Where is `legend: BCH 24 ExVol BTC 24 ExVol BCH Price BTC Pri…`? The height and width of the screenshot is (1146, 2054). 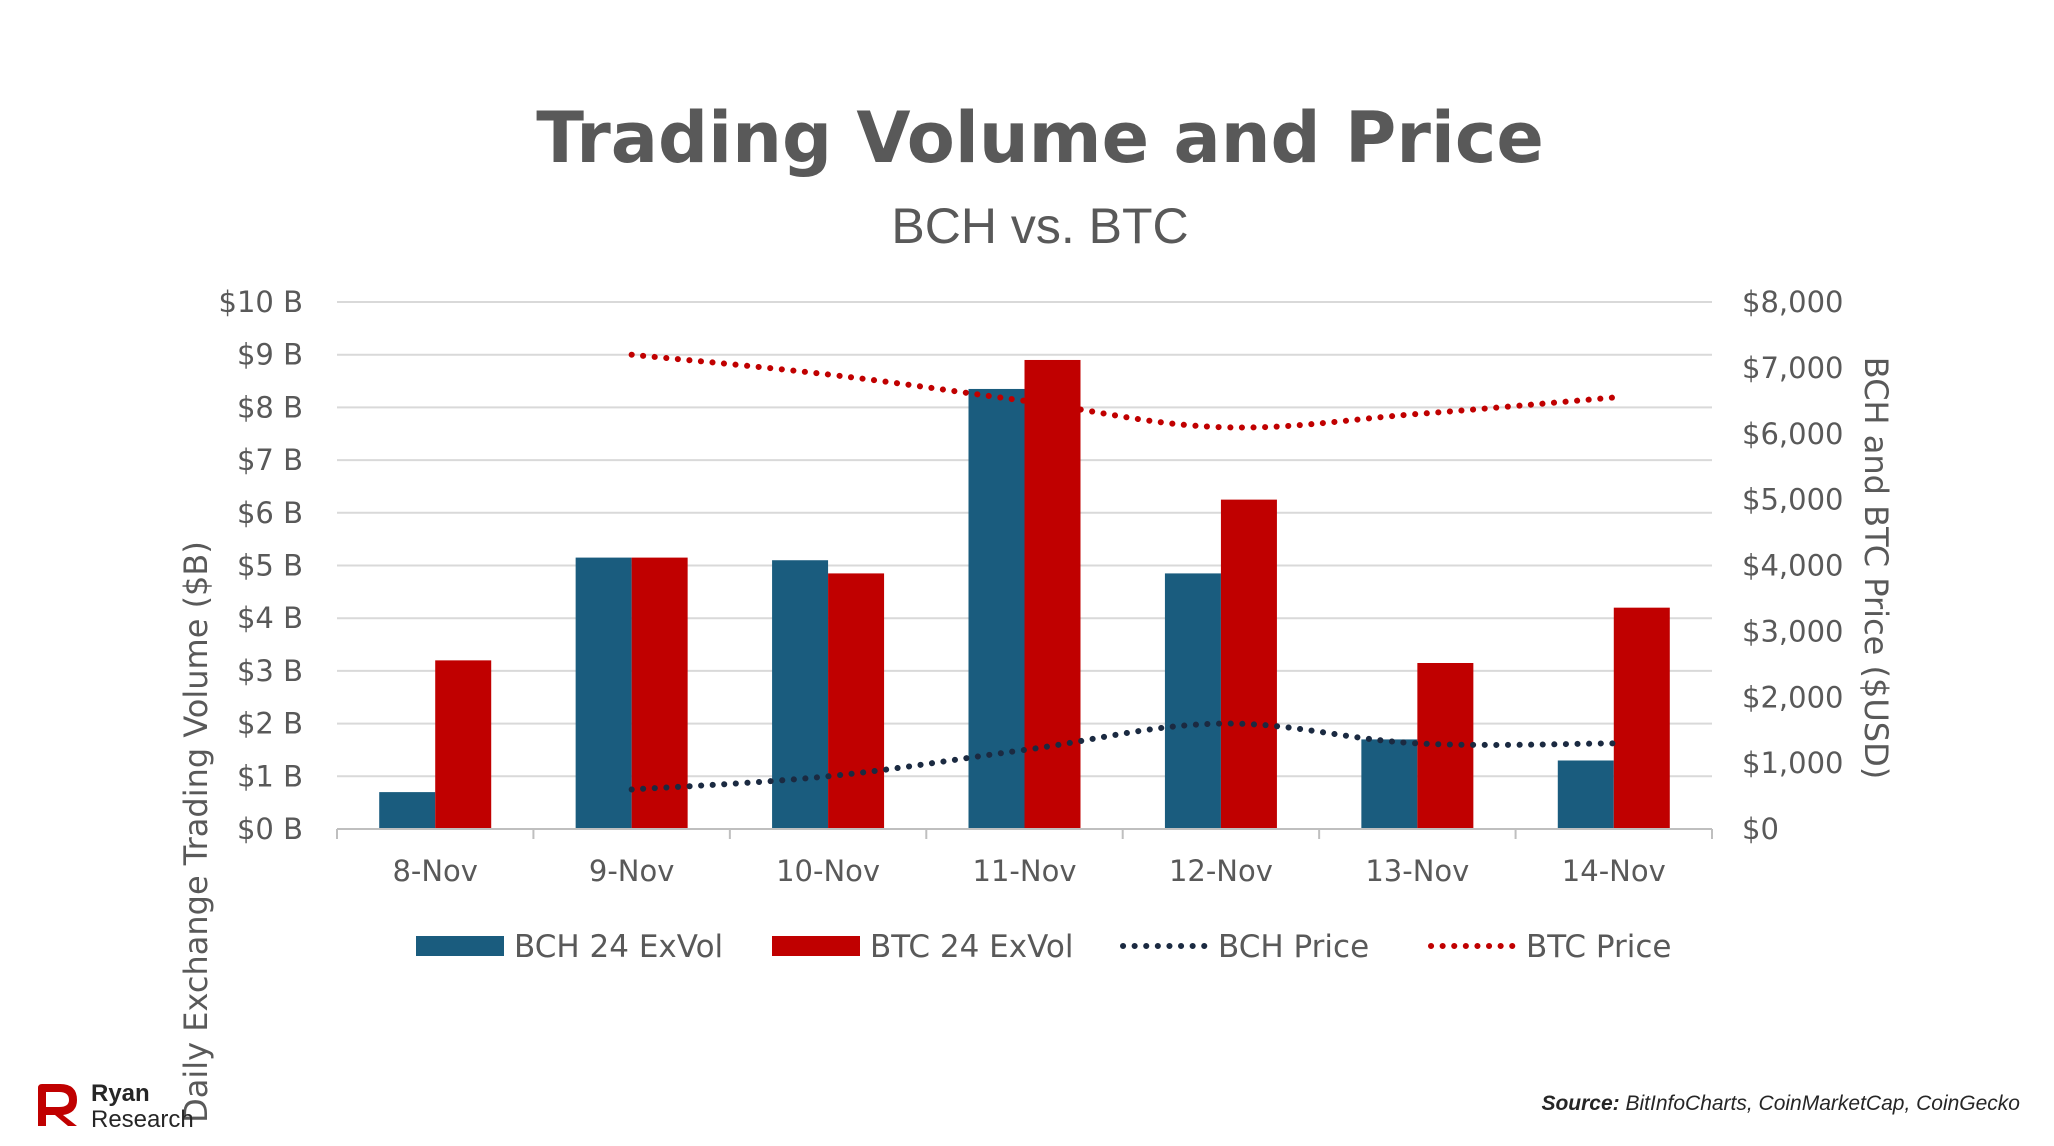 legend: BCH 24 ExVol BTC 24 ExVol BCH Price BTC Pri… is located at coordinates (1044, 947).